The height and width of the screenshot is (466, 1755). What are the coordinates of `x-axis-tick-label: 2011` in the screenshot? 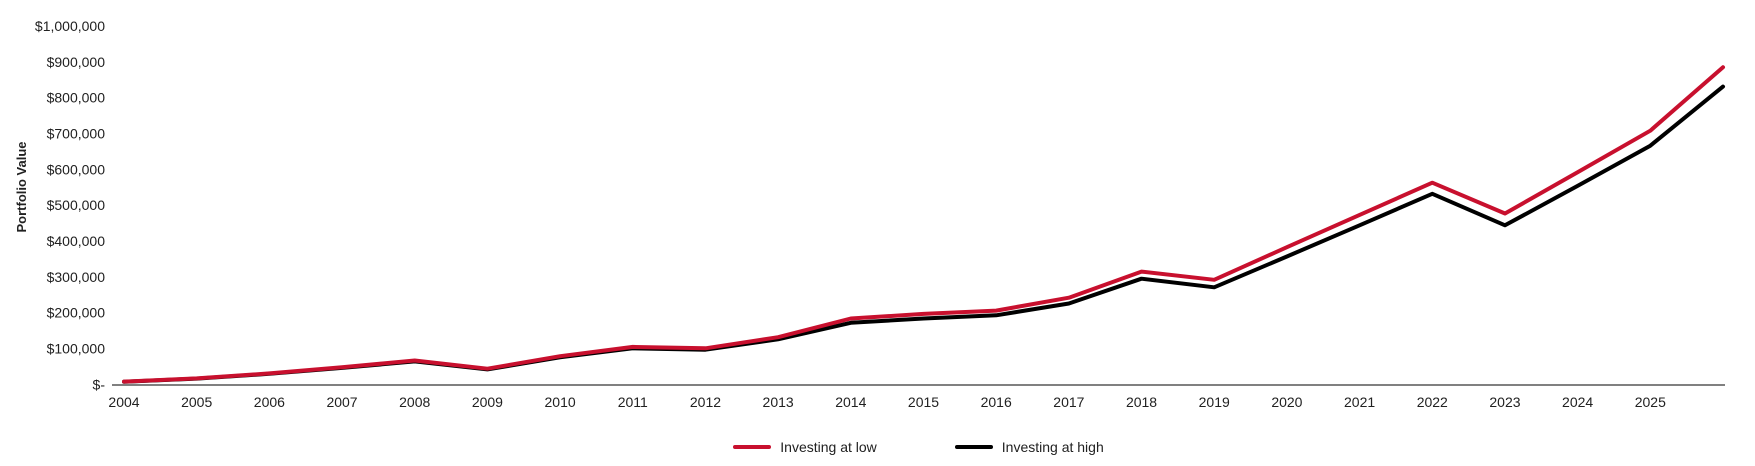 It's located at (633, 402).